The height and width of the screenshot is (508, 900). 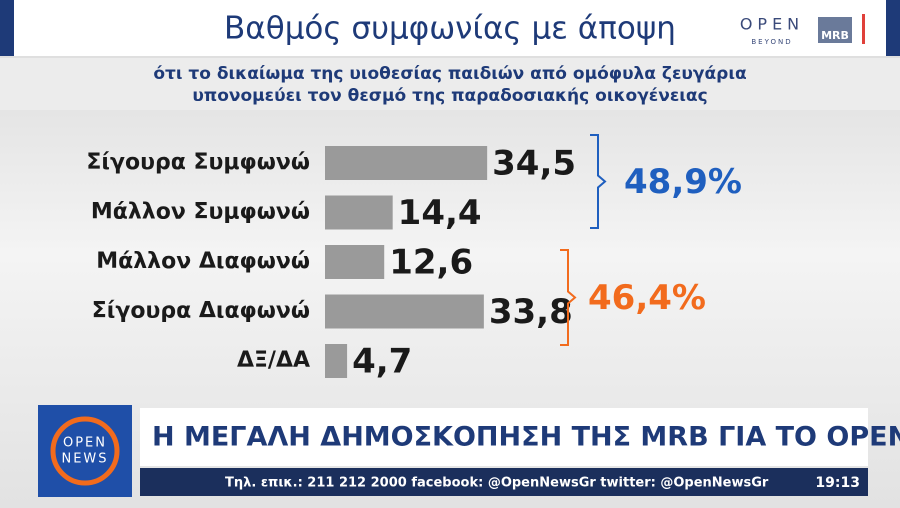 I want to click on chart-title: Βαθμός συμφωνίας με άποψη, so click(x=450, y=29).